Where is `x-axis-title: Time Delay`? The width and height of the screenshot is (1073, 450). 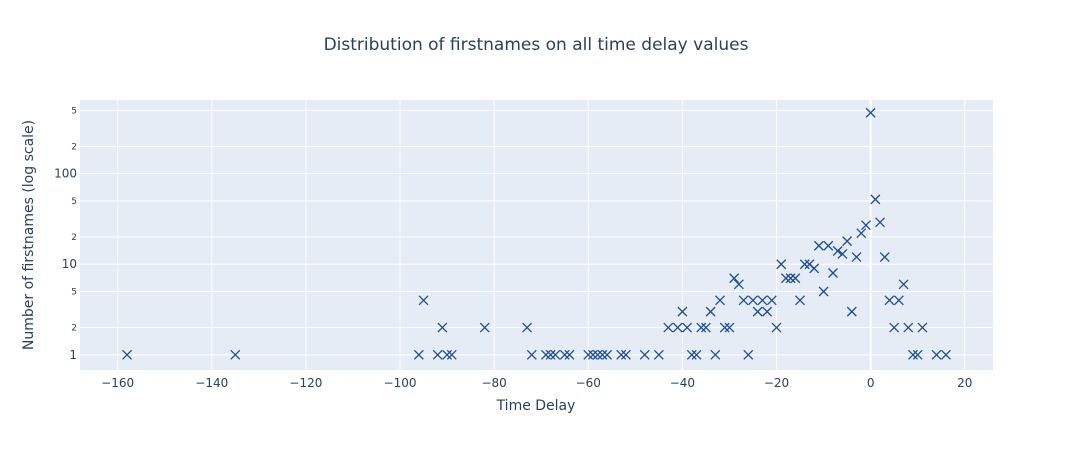
x-axis-title: Time Delay is located at coordinates (536, 406).